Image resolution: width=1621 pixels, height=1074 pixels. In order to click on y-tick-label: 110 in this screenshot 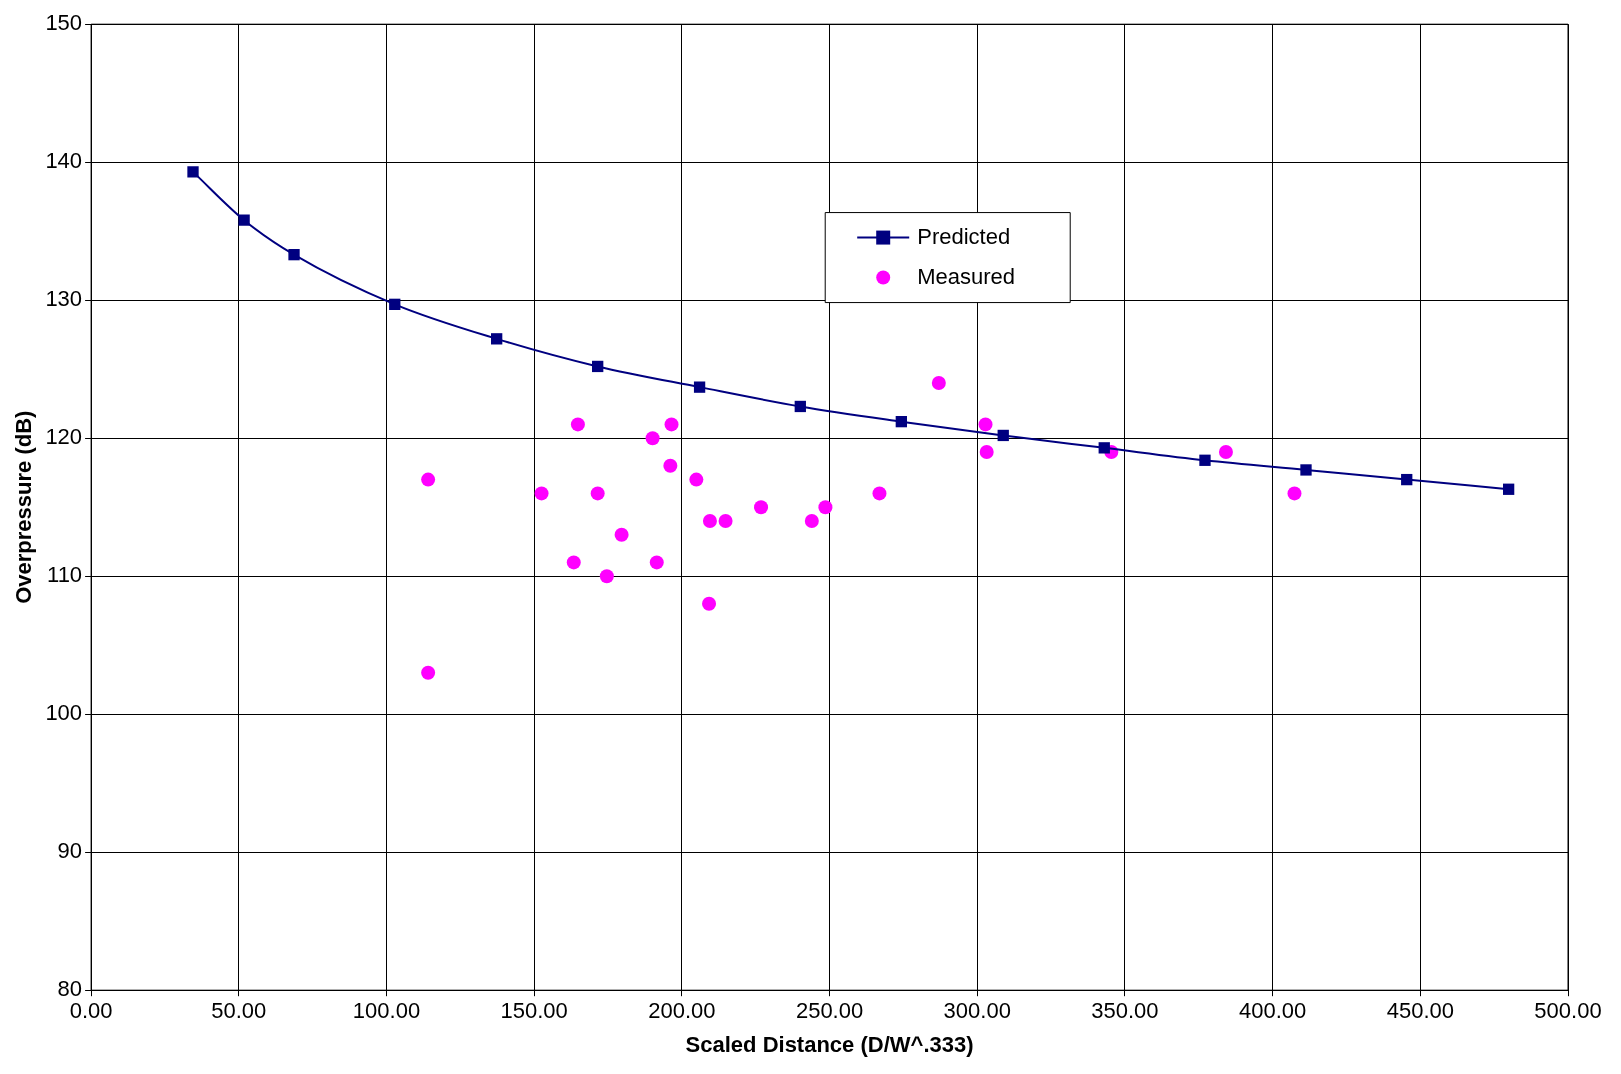, I will do `click(65, 575)`.